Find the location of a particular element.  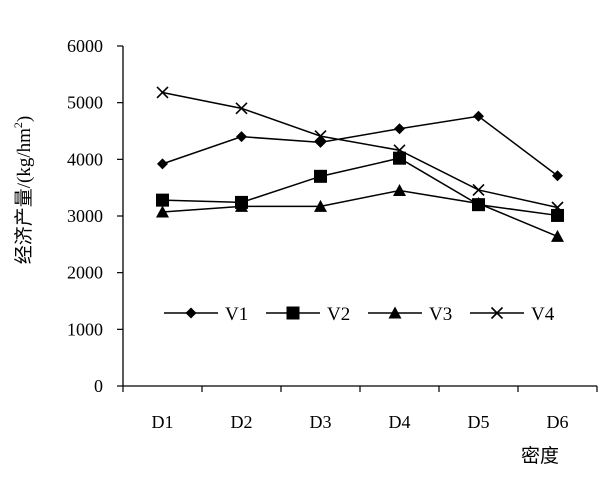

y-axis-title: 经济产量/(kg/hm2) is located at coordinates (23, 190).